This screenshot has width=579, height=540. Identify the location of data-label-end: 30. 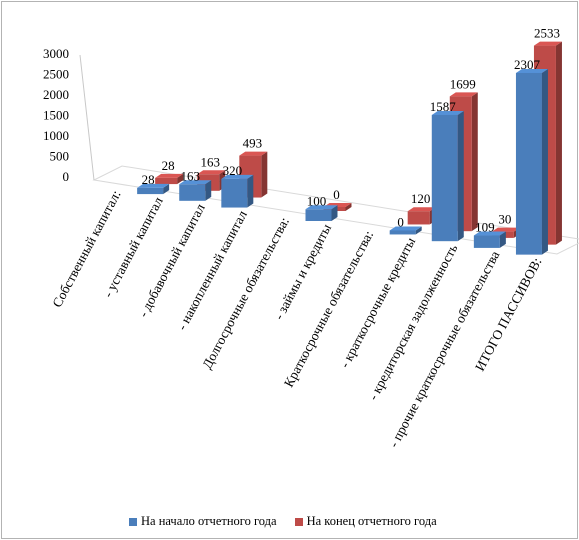
(504, 219).